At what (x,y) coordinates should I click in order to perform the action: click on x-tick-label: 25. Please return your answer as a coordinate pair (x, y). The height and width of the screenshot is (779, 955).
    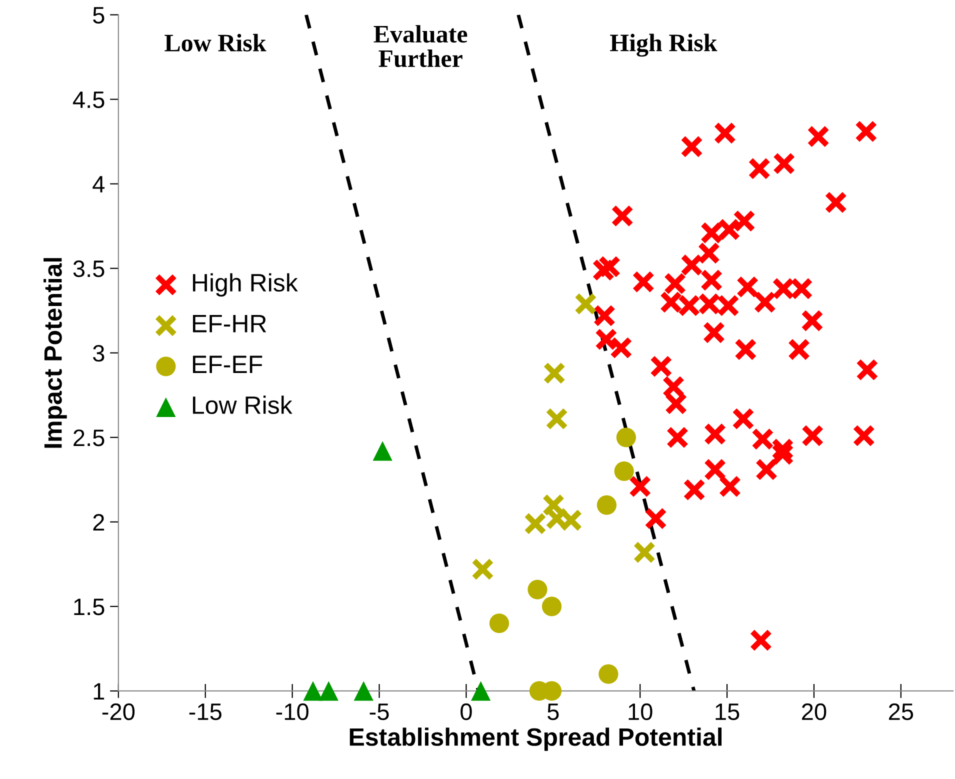
    Looking at the image, I should click on (901, 711).